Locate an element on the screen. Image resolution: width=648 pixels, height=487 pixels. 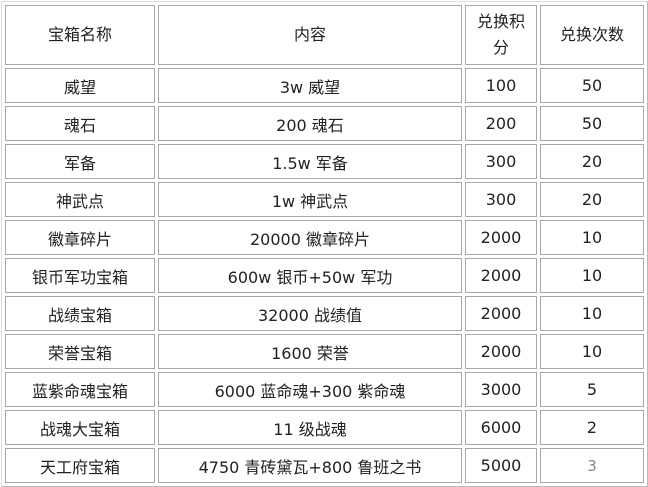
header-count: 兑换次数 is located at coordinates (592, 35).